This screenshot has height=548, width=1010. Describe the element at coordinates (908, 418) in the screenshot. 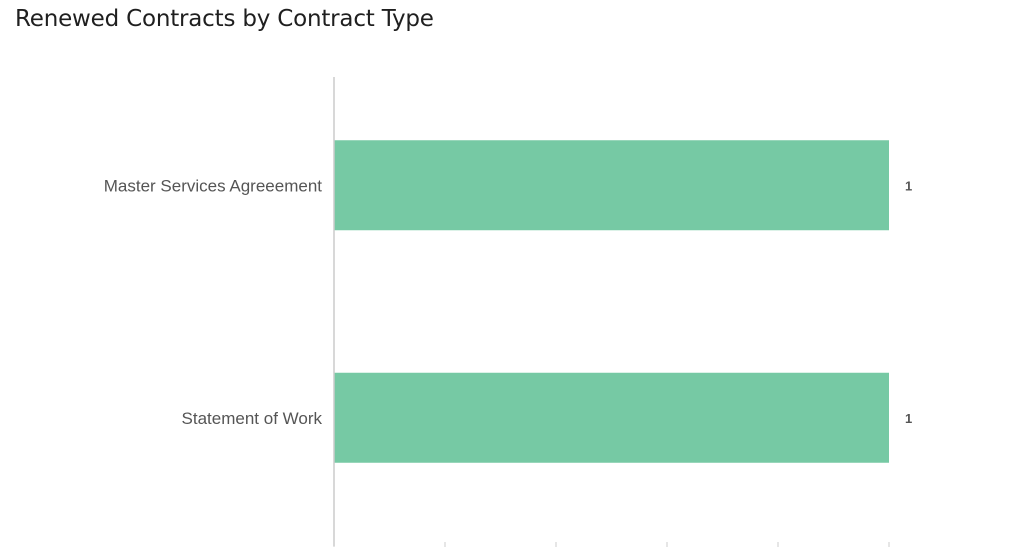

I see `data-label-1: 1` at that location.